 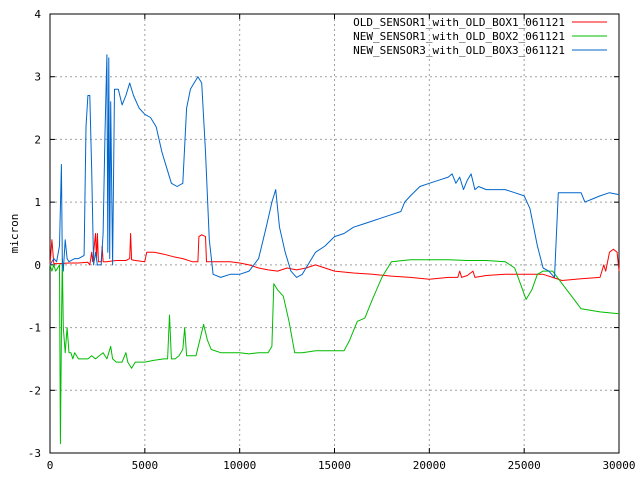 I want to click on y-tick-label: -2, so click(x=34, y=390).